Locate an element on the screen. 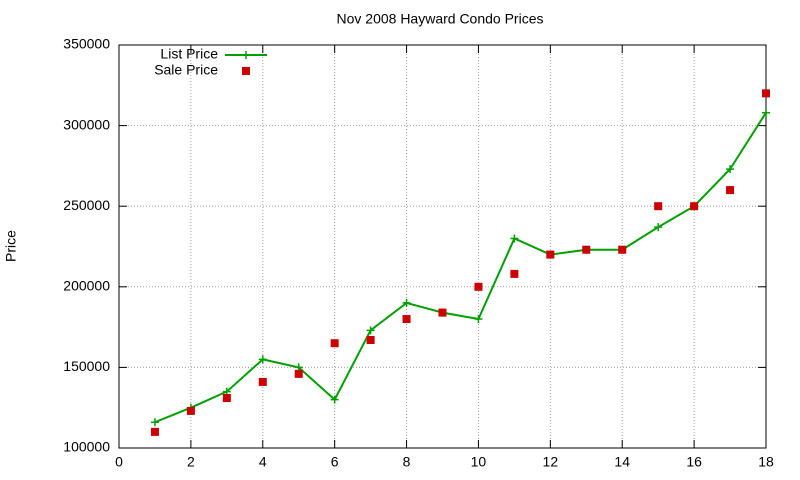  legend-label: Sale Price is located at coordinates (186, 70).